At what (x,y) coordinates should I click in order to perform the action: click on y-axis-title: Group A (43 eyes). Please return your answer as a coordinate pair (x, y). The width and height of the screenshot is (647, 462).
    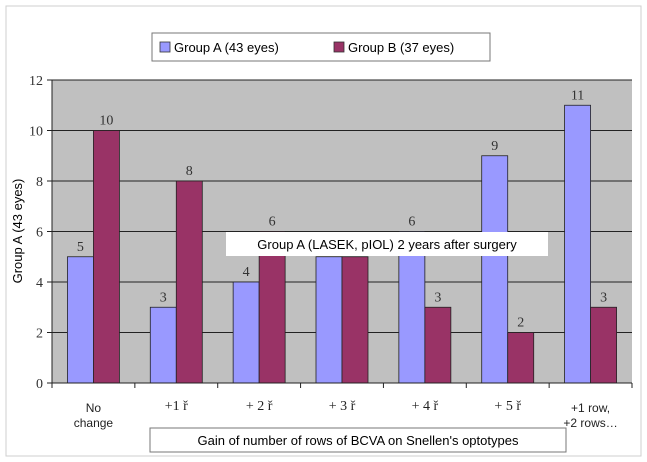
    Looking at the image, I should click on (17, 231).